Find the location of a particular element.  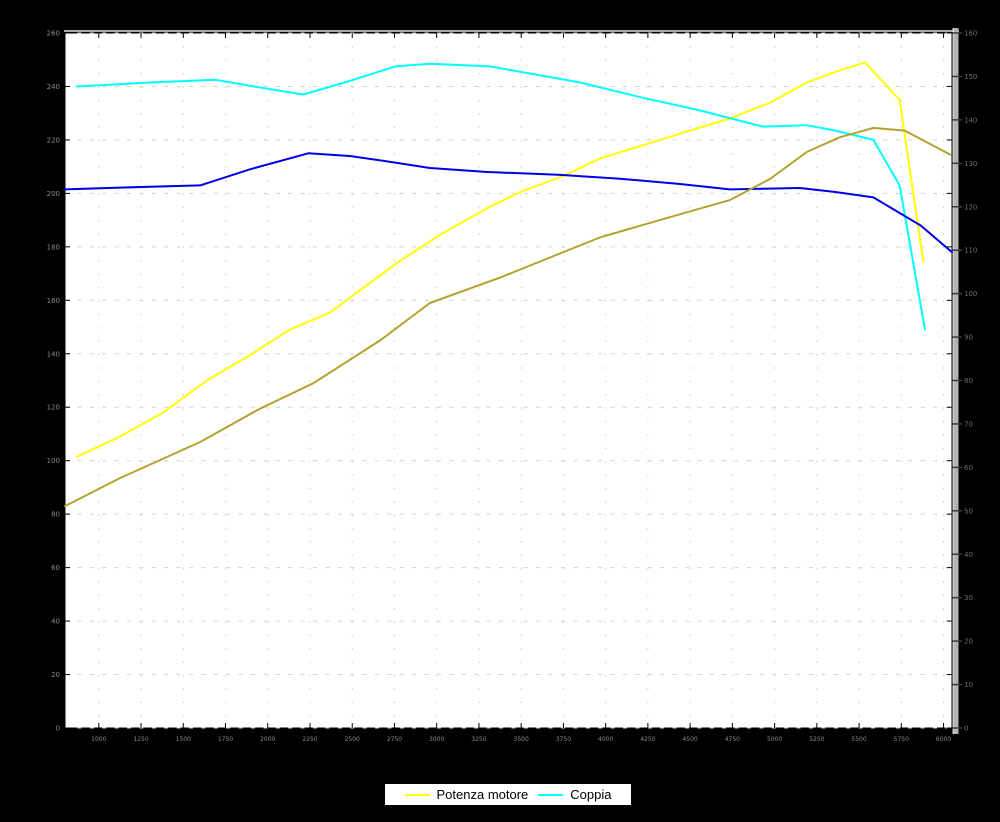

svg-text: 2000 is located at coordinates (267, 739).